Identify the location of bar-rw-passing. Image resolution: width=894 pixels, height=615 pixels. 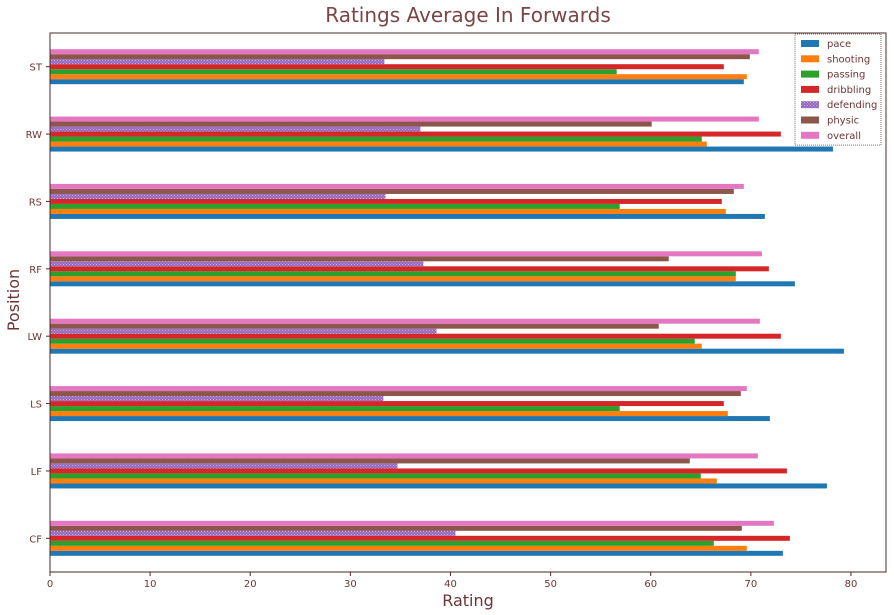
(376, 139).